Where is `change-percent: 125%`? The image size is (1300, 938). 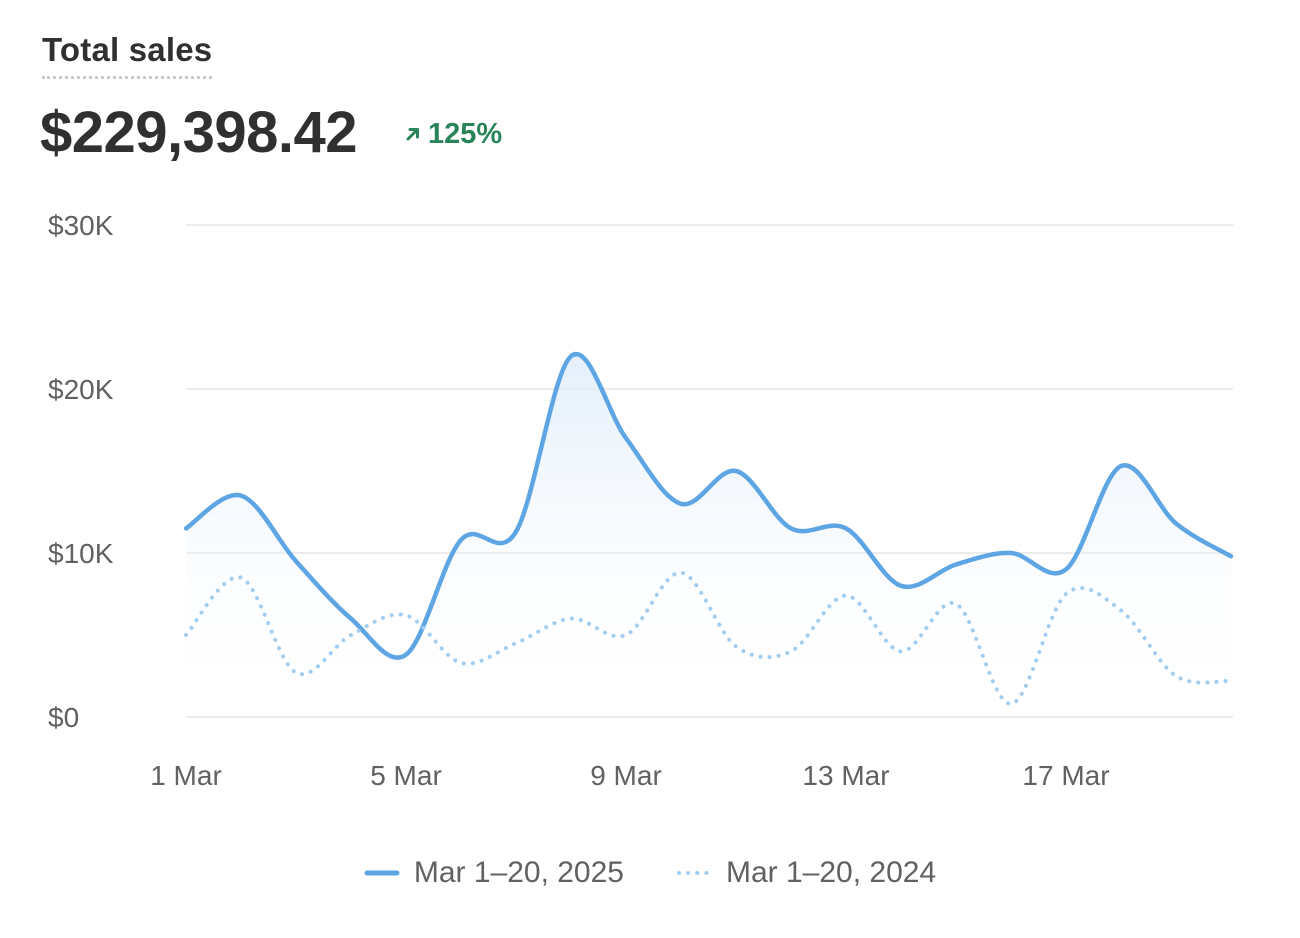
change-percent: 125% is located at coordinates (465, 134).